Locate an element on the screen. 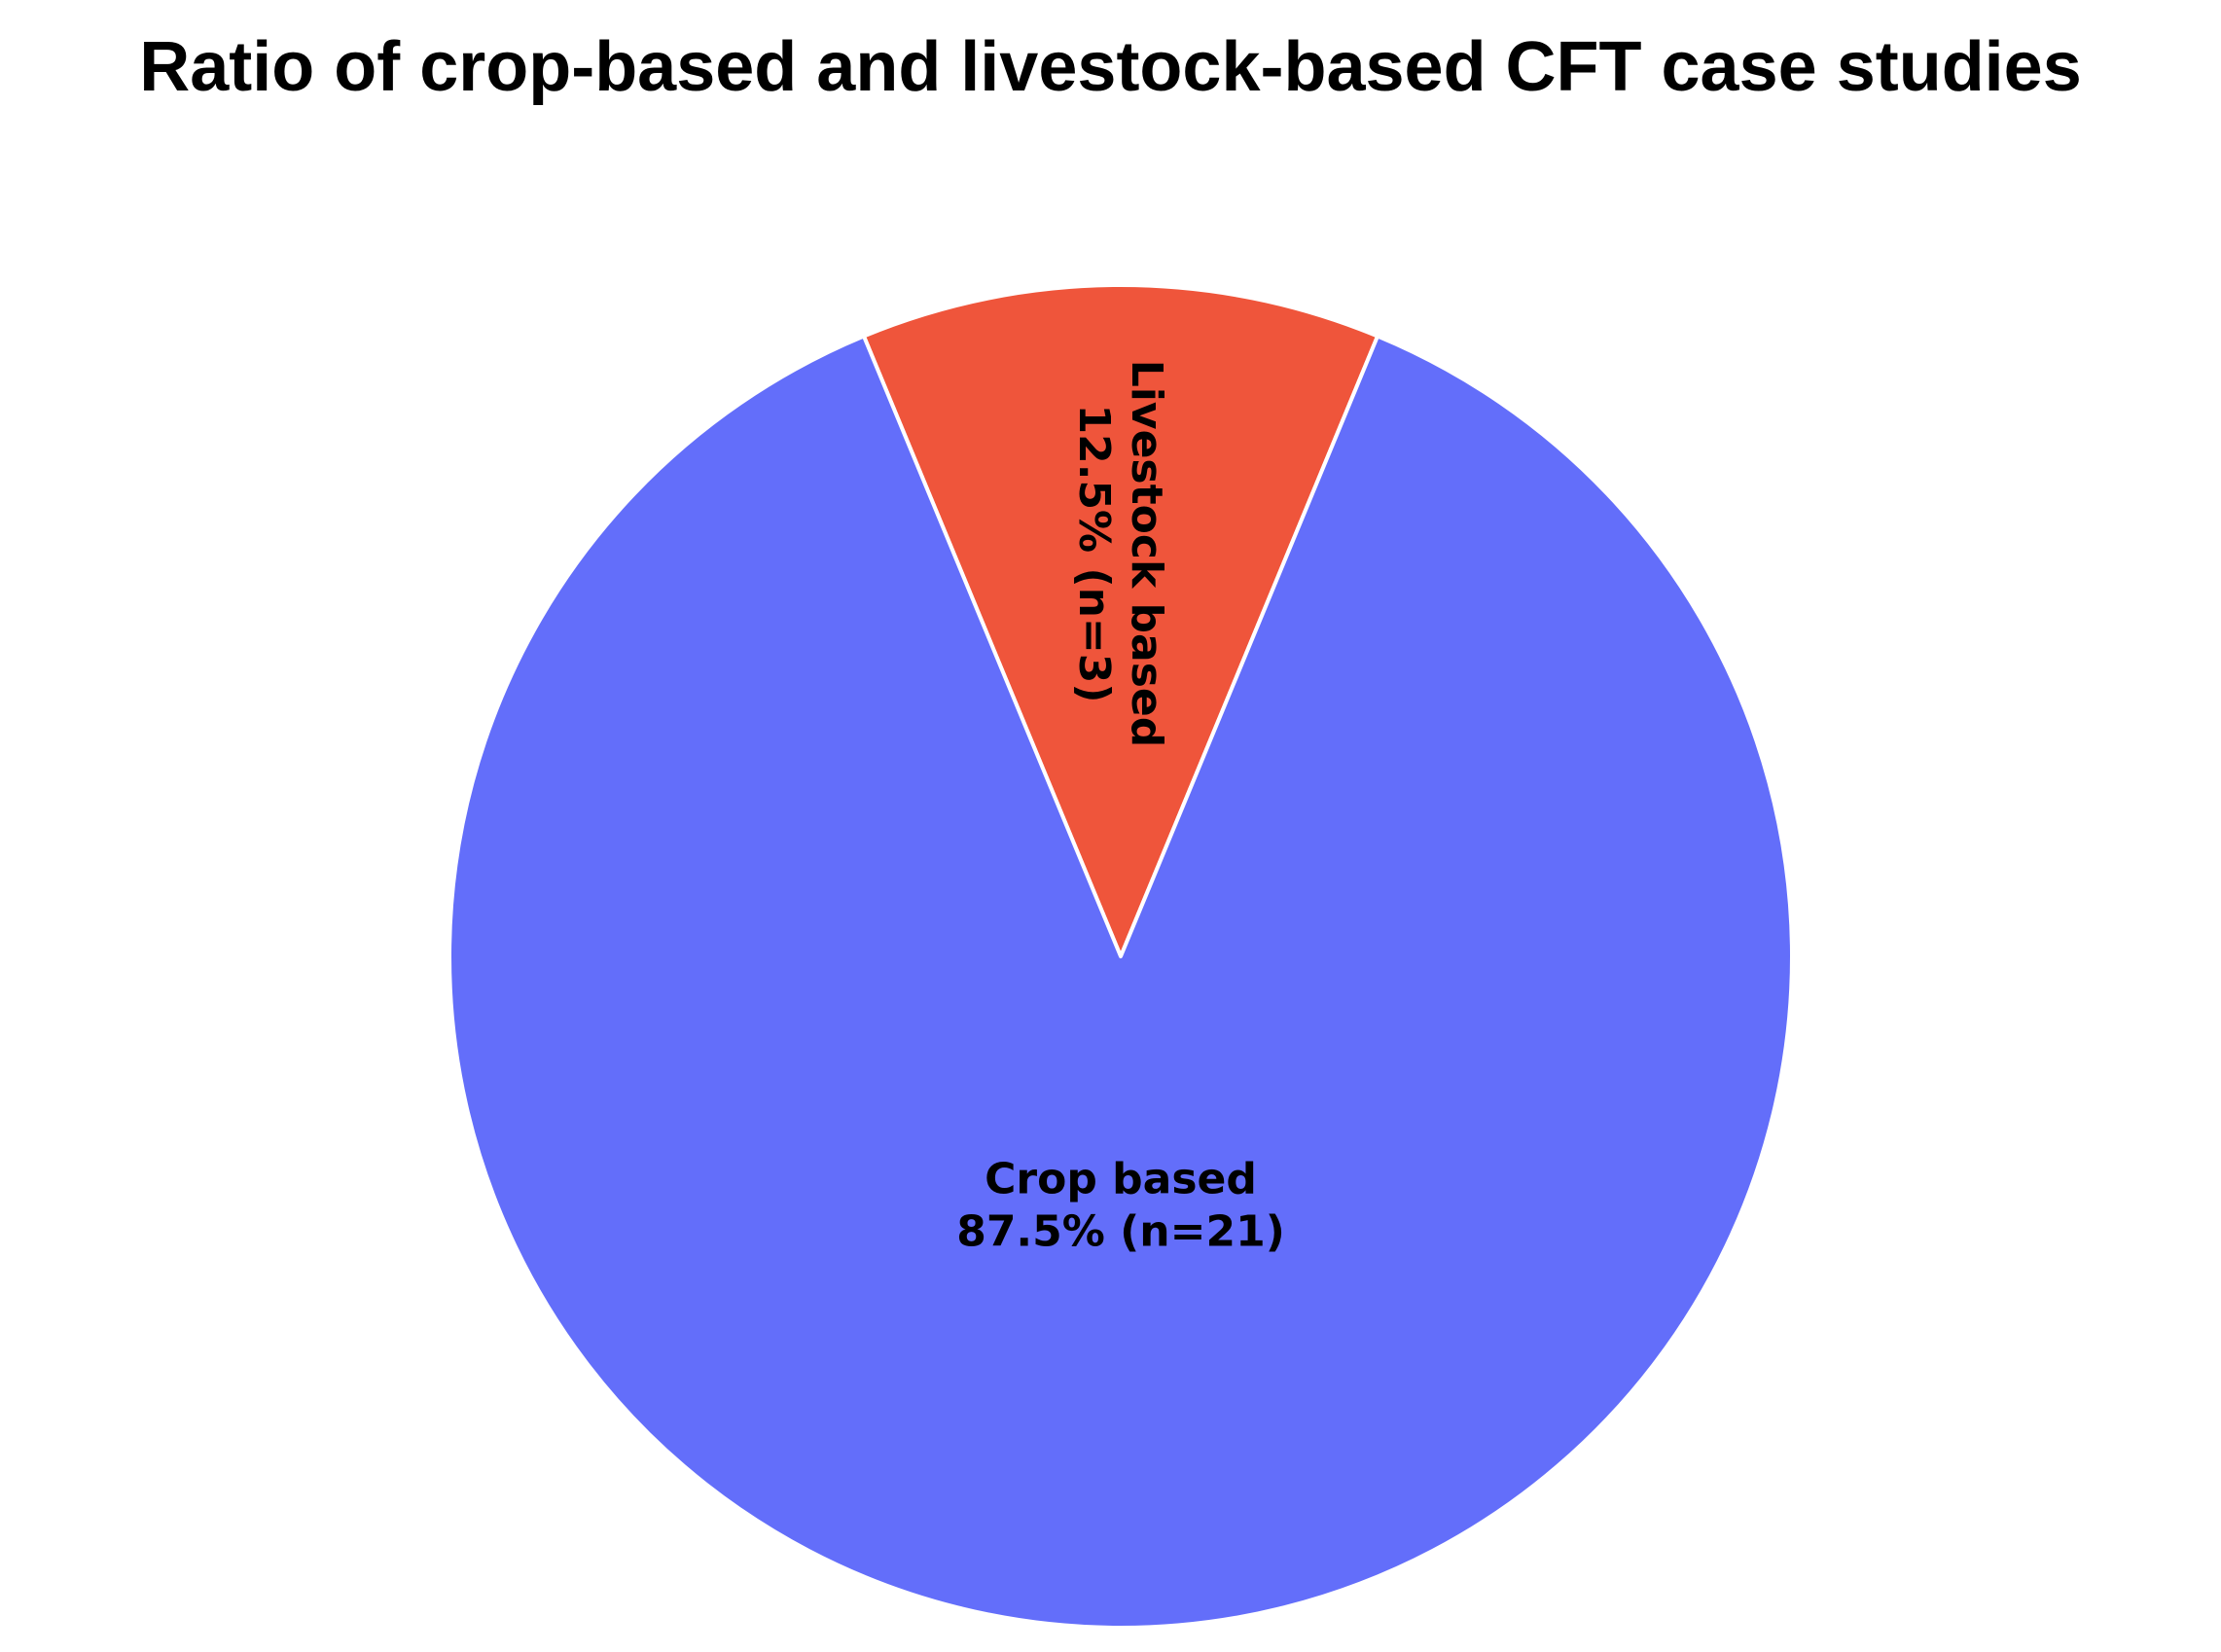 This screenshot has height=1652, width=2221. slice-percent-label: 12.5% (n=3) is located at coordinates (1094, 554).